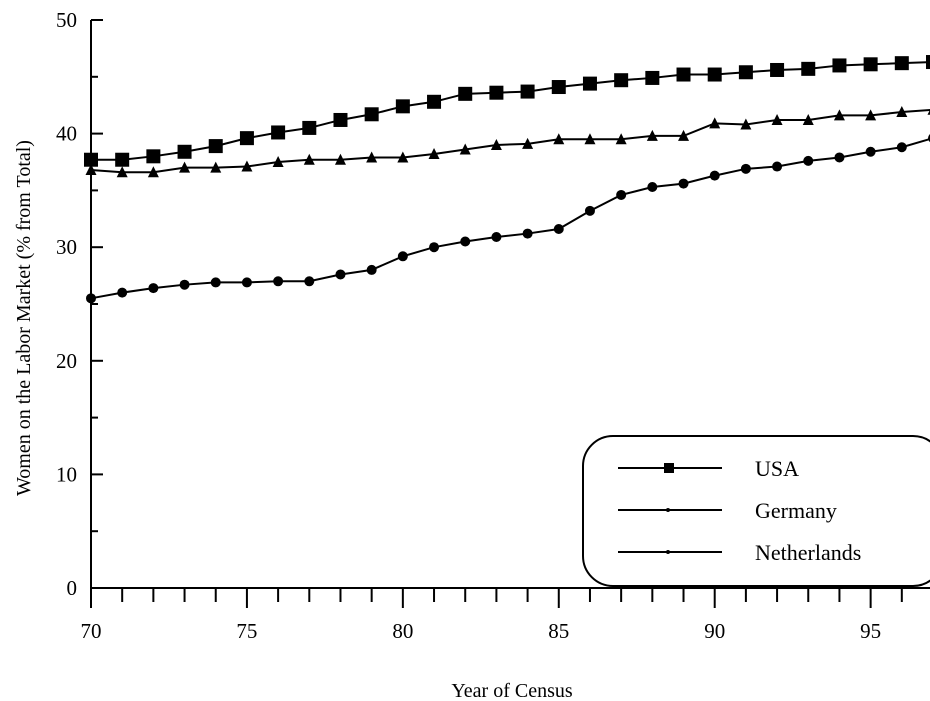 This screenshot has height=701, width=930. I want to click on legend-label-netherlands: Netherlands, so click(808, 552).